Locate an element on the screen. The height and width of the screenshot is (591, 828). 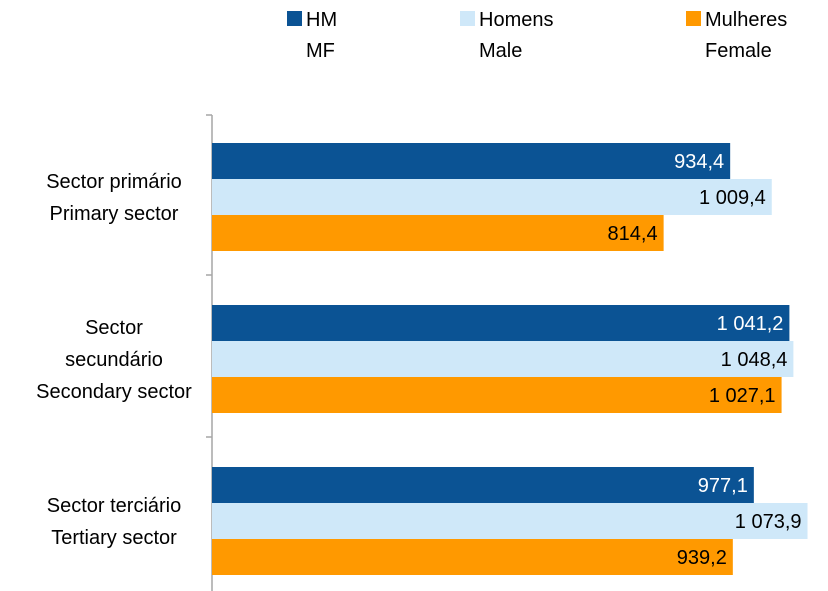
bar-group-0: 934,4 1 009,4 814,4 is located at coordinates (492, 197).